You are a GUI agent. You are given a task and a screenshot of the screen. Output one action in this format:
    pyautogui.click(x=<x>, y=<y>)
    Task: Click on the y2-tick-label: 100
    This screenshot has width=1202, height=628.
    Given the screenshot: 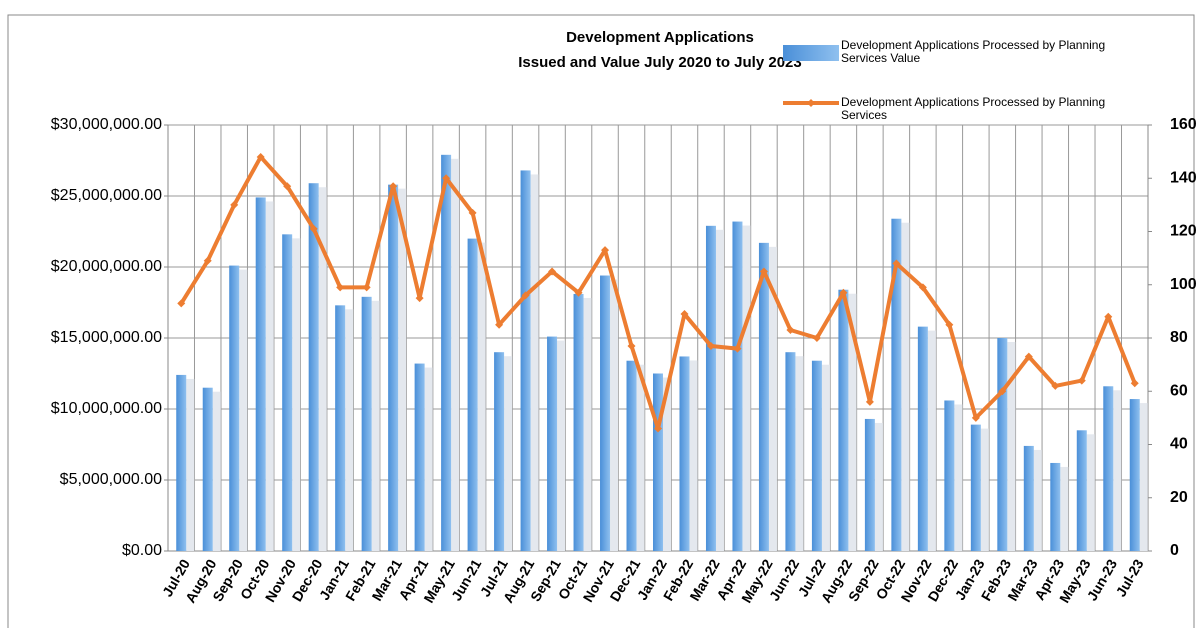 What is the action you would take?
    pyautogui.click(x=1183, y=284)
    